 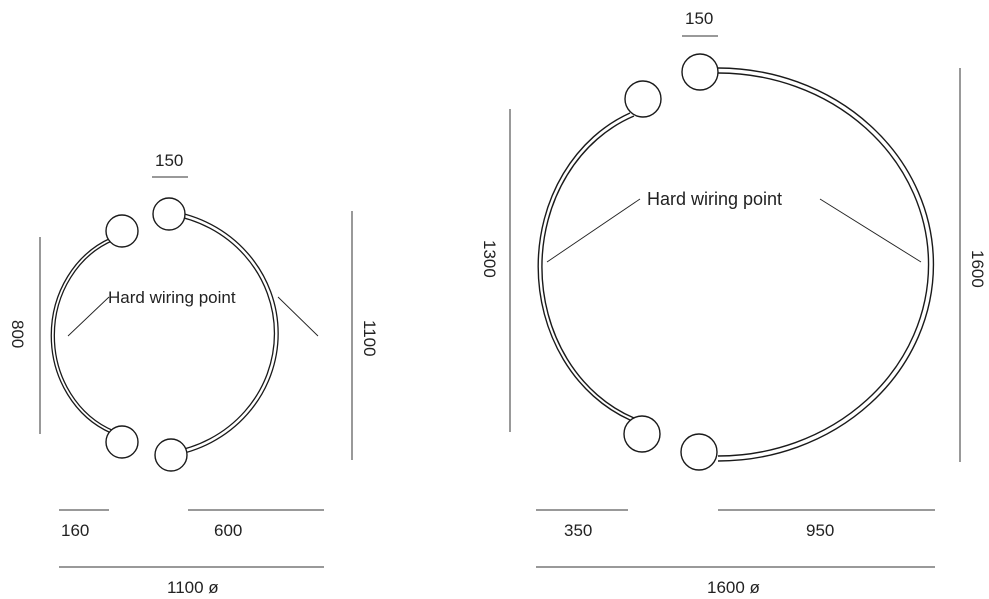 What do you see at coordinates (714, 199) in the screenshot?
I see `large-wiring-label: Hard wiring point` at bounding box center [714, 199].